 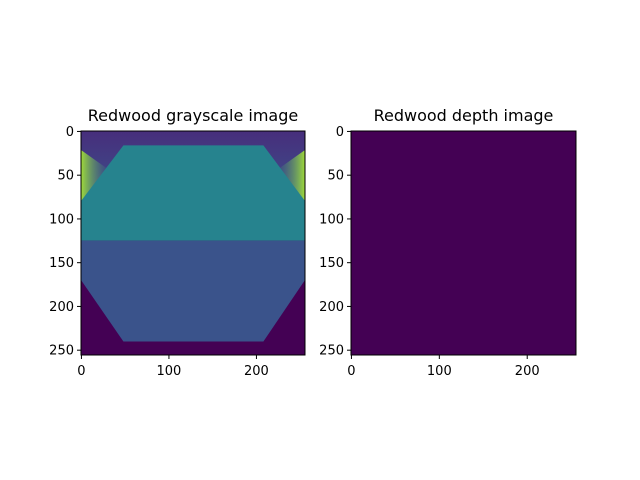 What do you see at coordinates (193, 115) in the screenshot?
I see `axes-title: Redwood grayscale image` at bounding box center [193, 115].